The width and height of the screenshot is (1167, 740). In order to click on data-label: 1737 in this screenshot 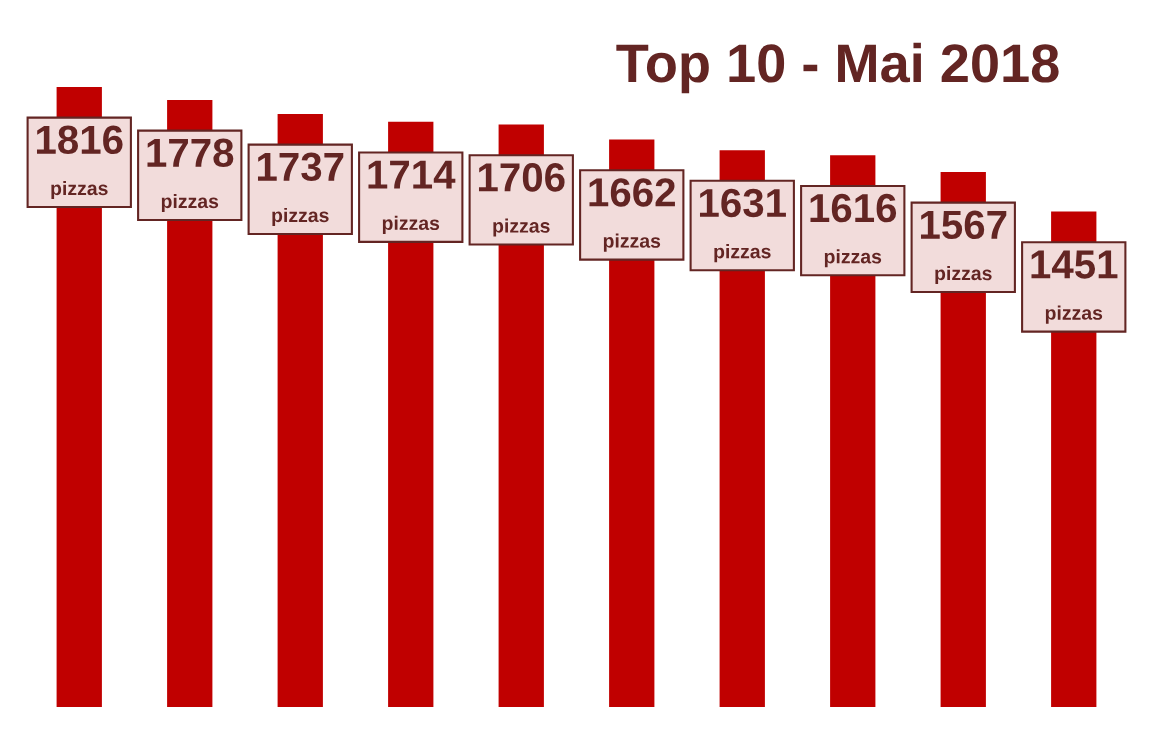, I will do `click(300, 167)`.